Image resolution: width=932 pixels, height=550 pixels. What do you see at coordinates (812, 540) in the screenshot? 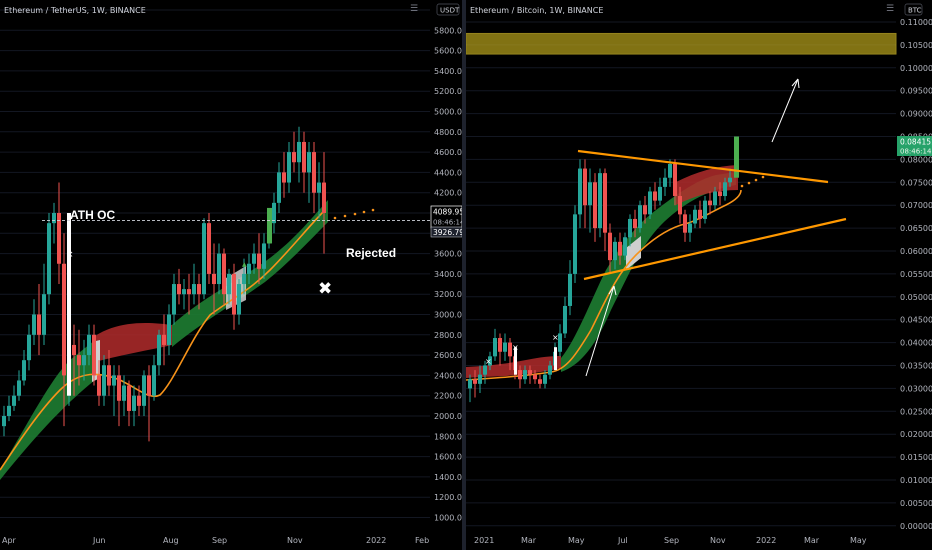
I see `x-tick-label: Mar` at bounding box center [812, 540].